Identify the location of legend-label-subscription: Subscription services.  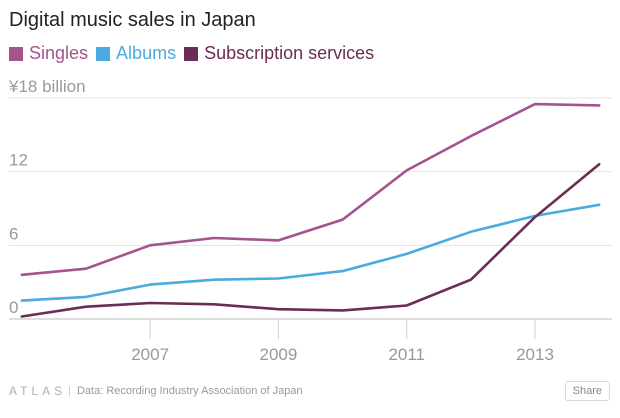
(289, 53).